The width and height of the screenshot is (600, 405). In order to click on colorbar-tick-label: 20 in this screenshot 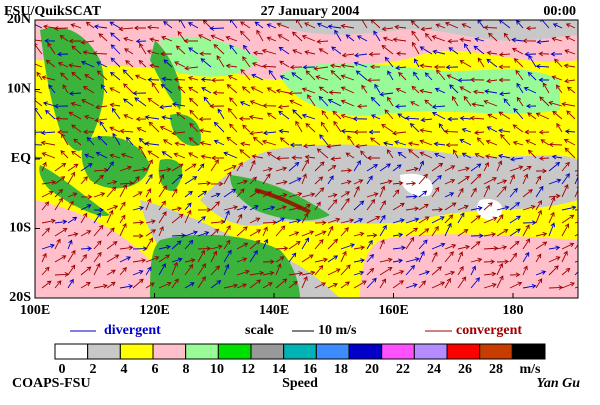, I will do `click(372, 369)`.